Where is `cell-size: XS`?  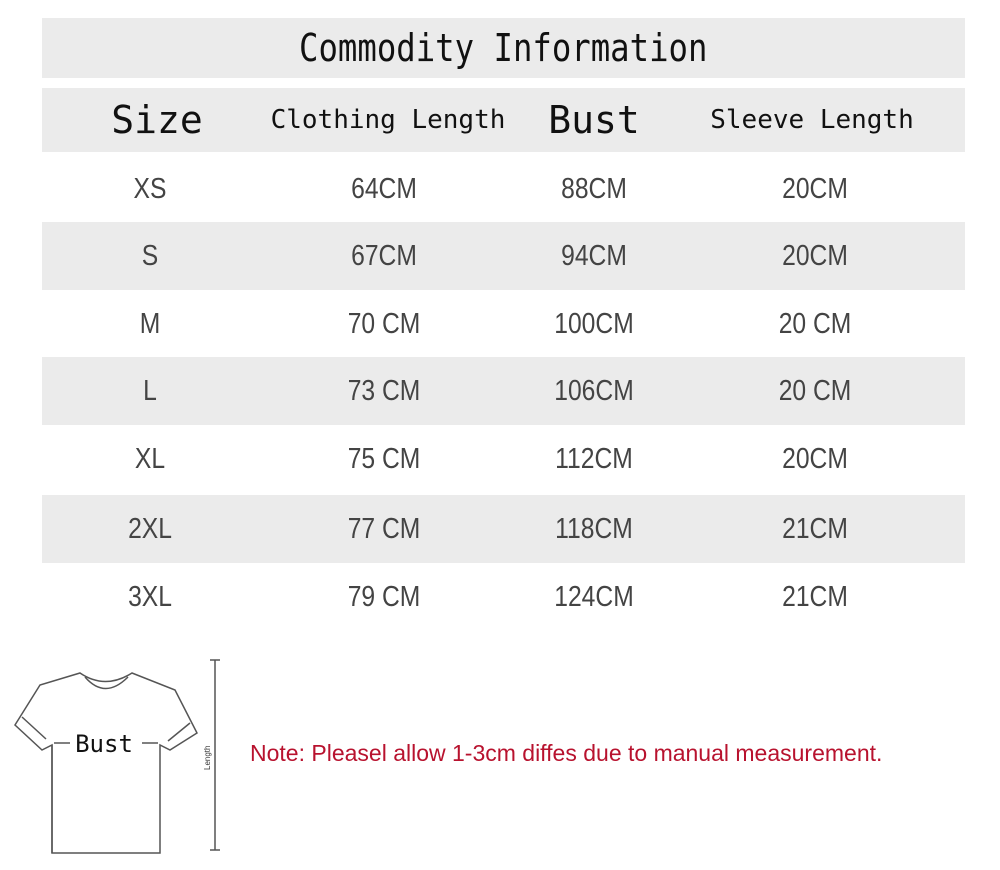
cell-size: XS is located at coordinates (150, 189).